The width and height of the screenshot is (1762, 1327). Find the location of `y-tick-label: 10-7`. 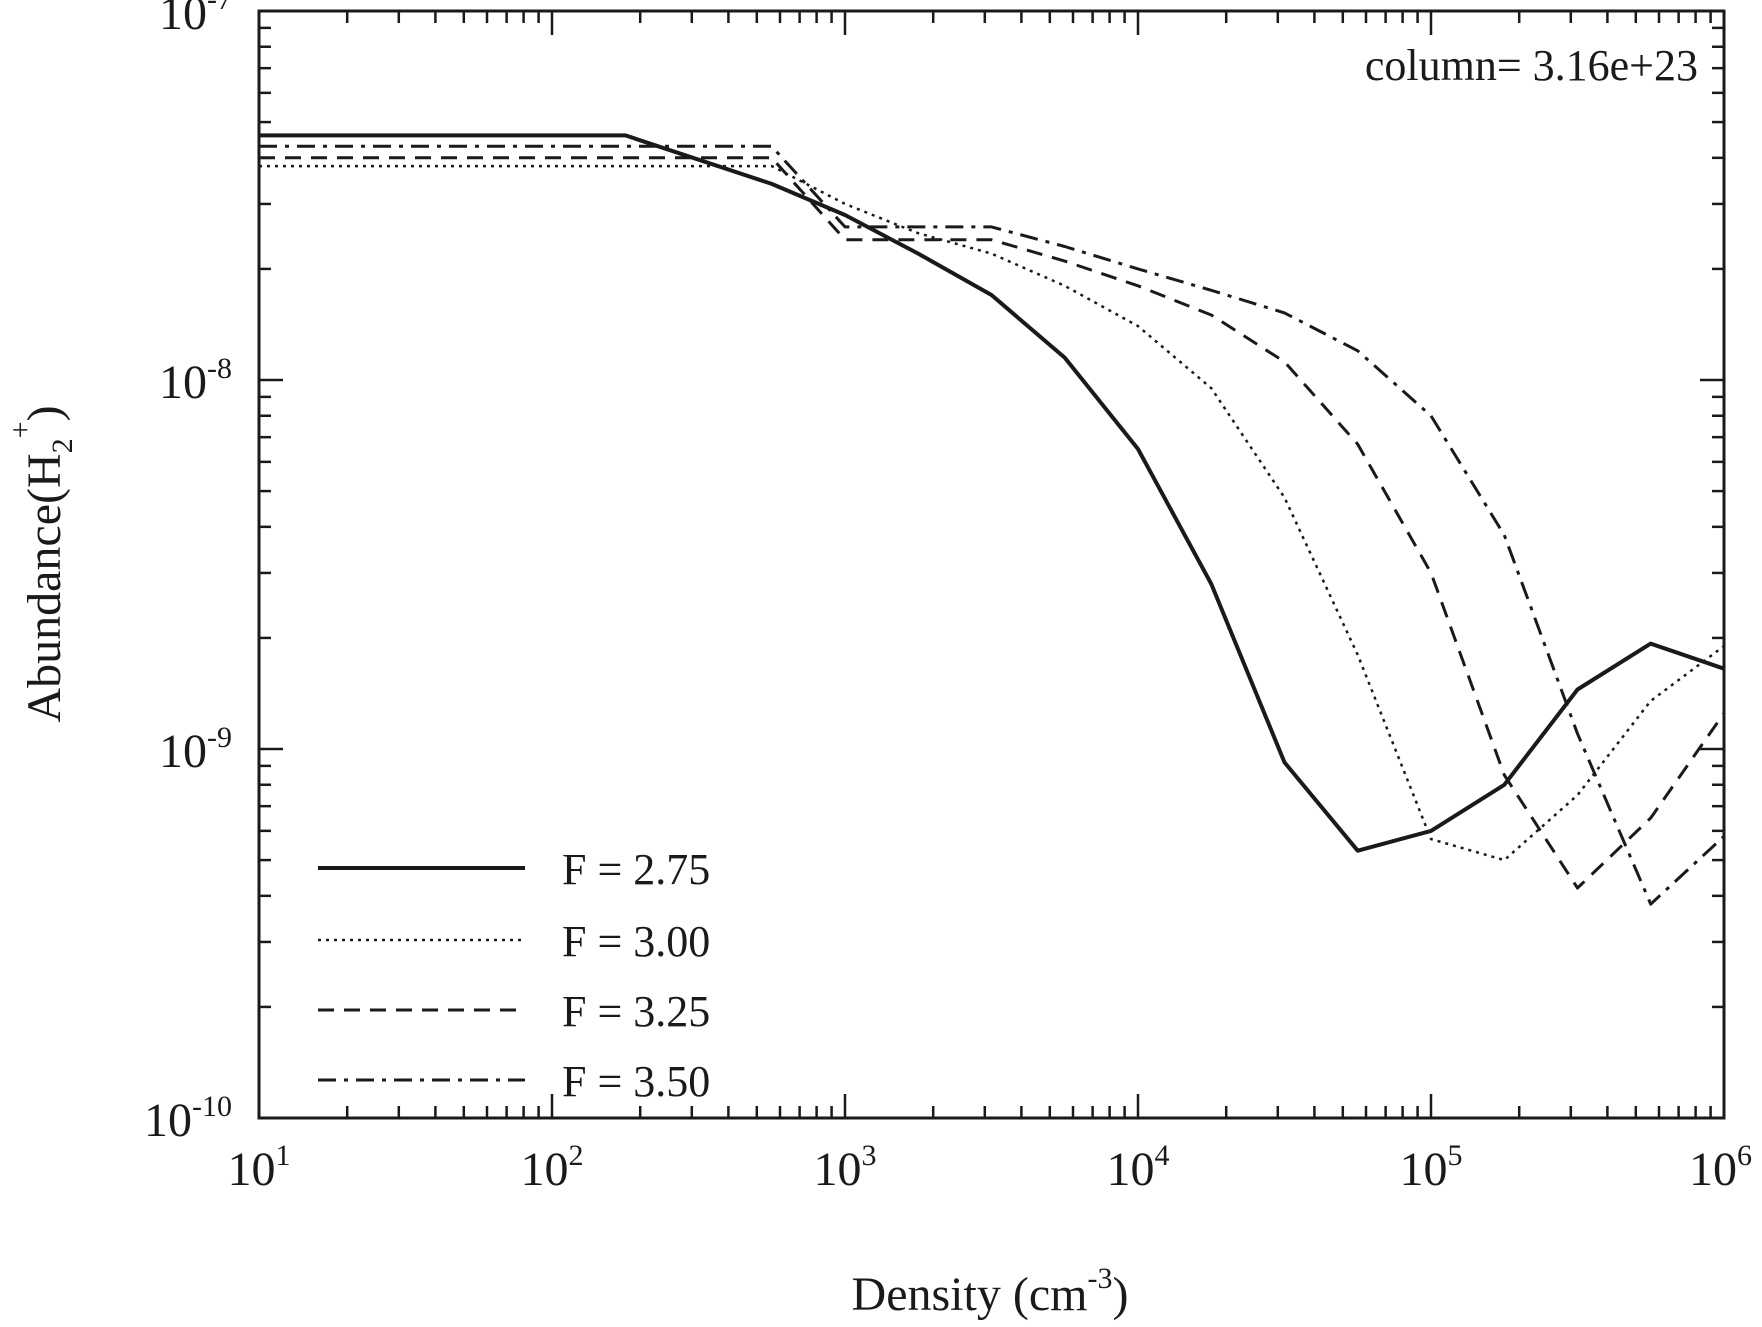

y-tick-label: 10-7 is located at coordinates (195, 20).